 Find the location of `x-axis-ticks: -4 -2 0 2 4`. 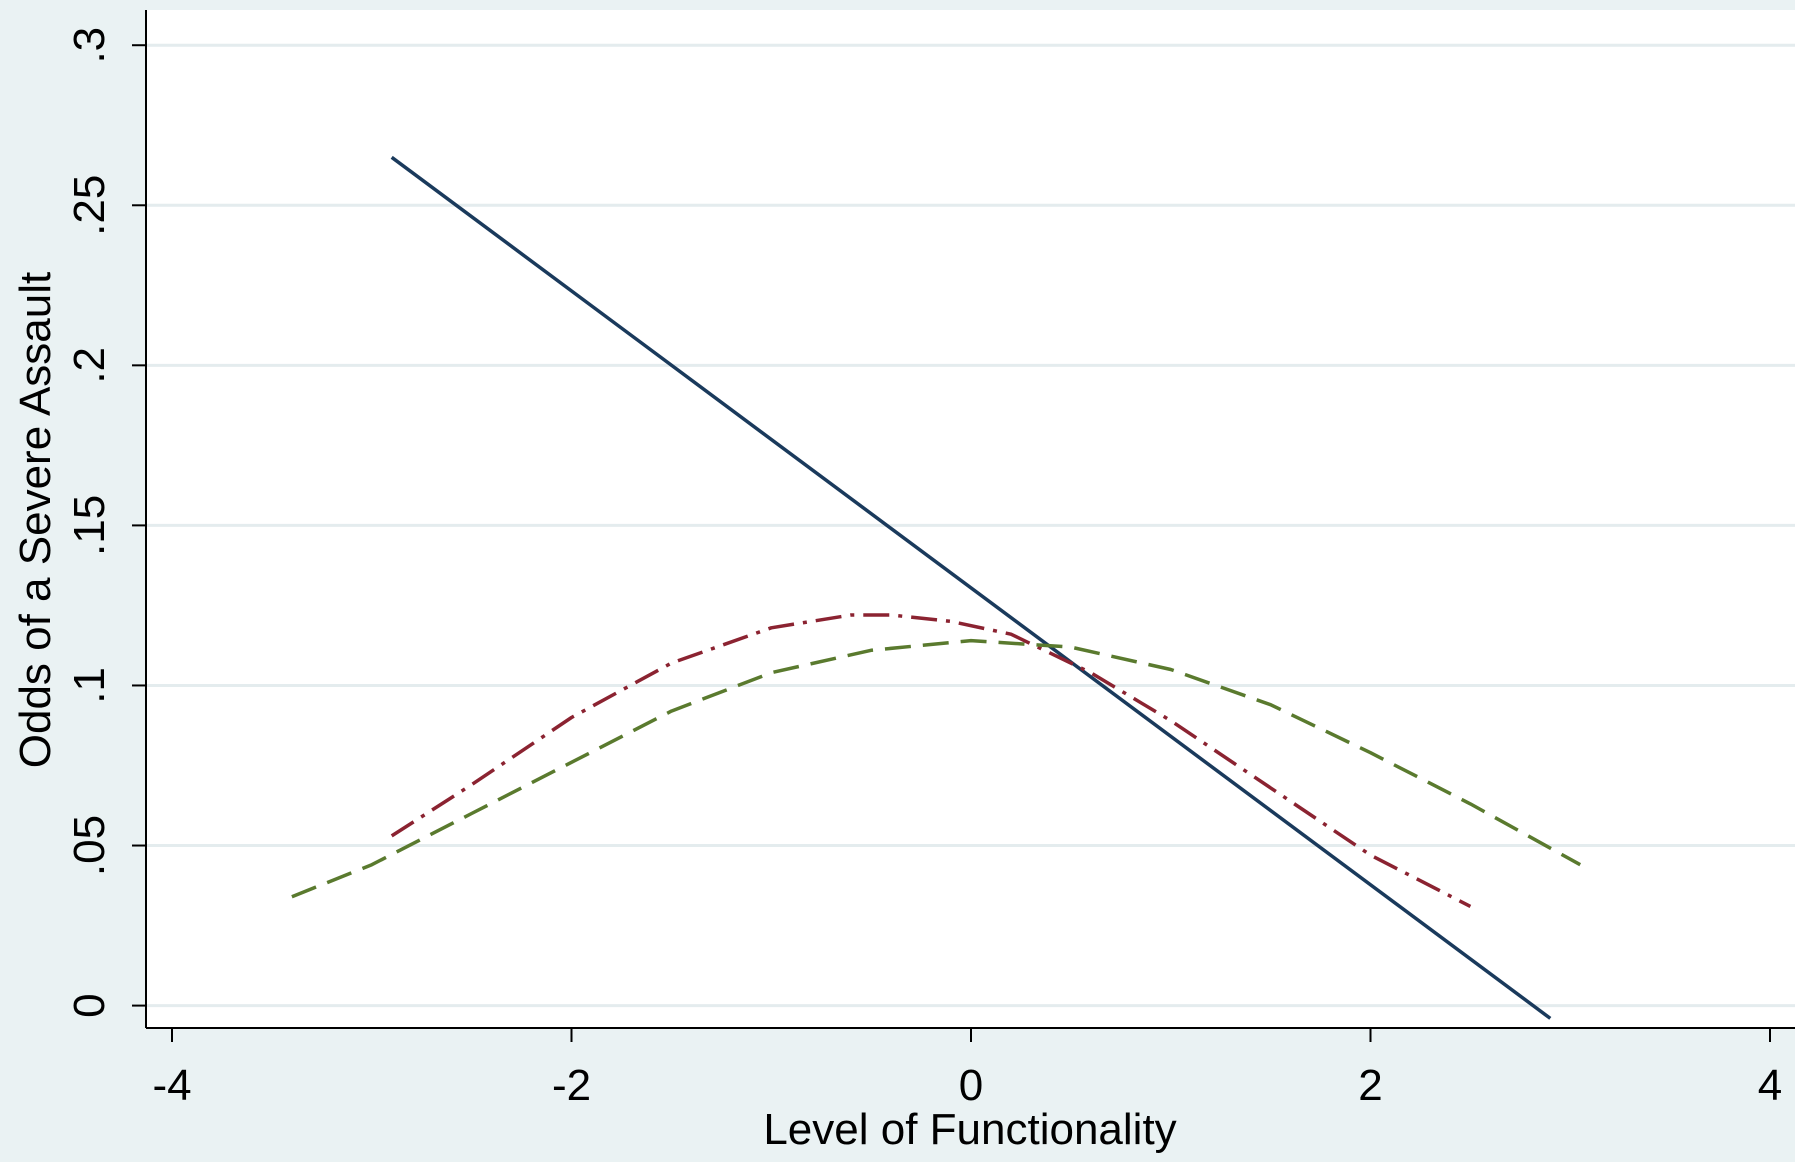

x-axis-ticks: -4 -2 0 2 4 is located at coordinates (967, 1069).